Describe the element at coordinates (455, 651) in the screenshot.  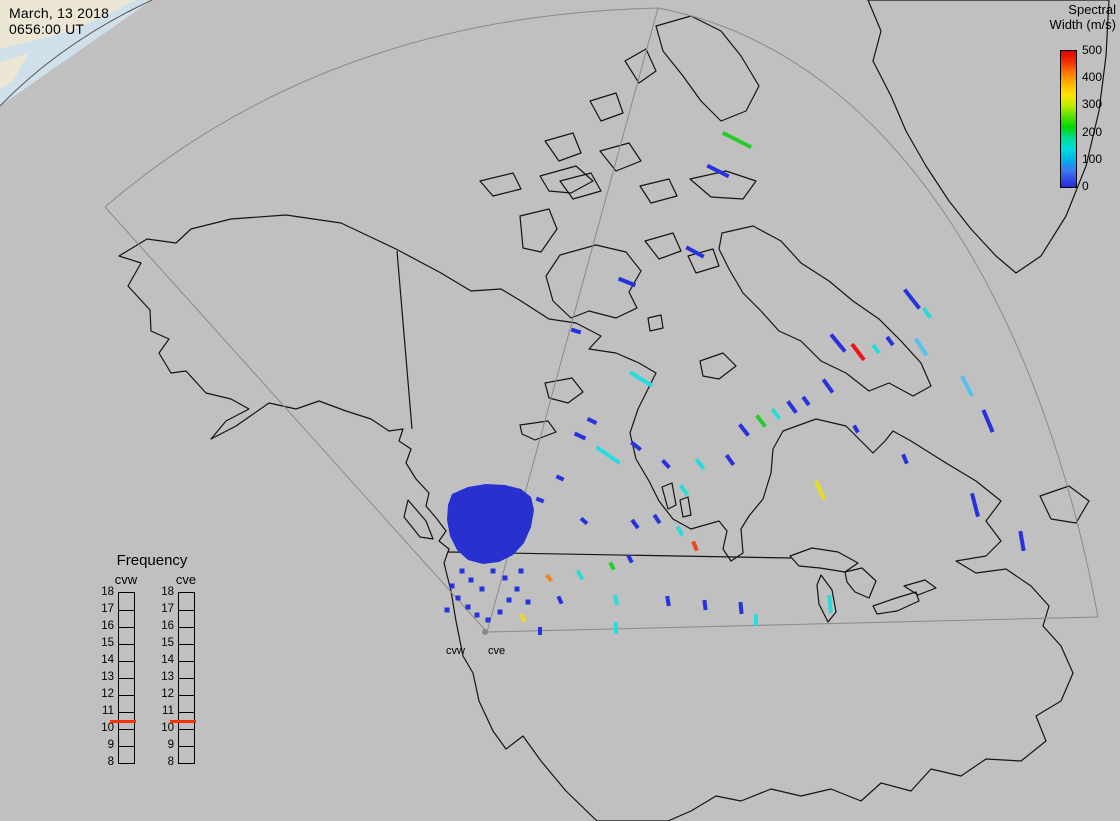
I see `radar-label-cvw: cvw` at that location.